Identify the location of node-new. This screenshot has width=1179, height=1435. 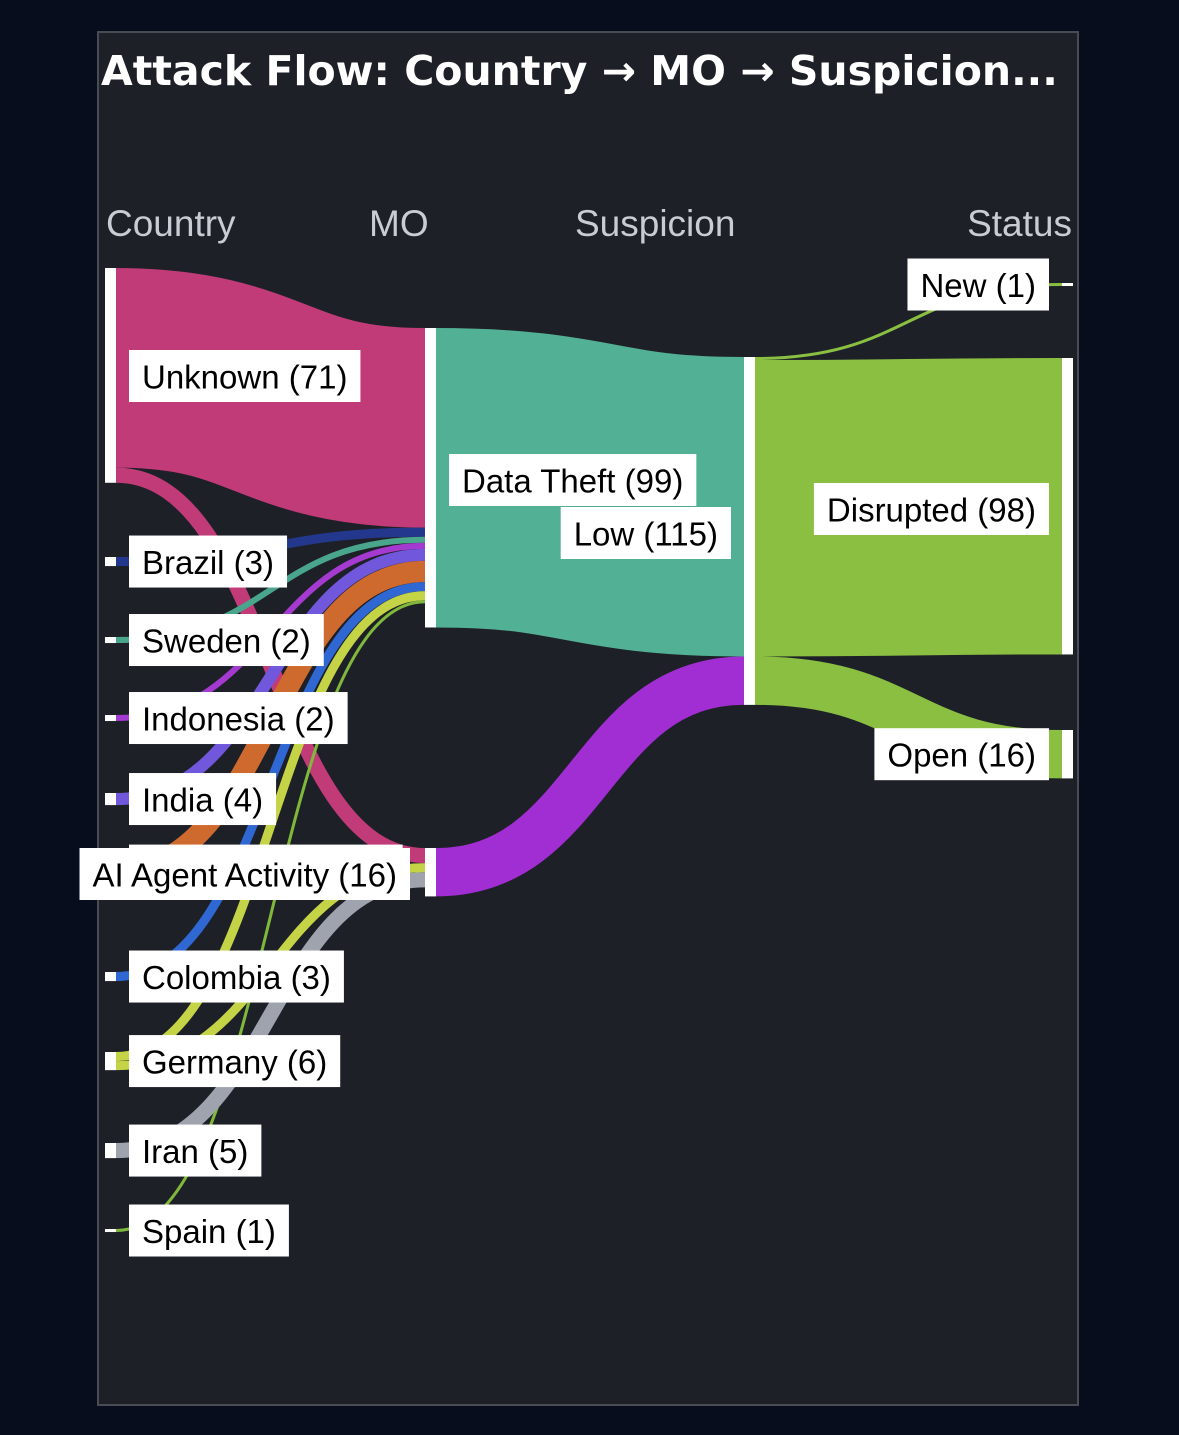
(1067, 285).